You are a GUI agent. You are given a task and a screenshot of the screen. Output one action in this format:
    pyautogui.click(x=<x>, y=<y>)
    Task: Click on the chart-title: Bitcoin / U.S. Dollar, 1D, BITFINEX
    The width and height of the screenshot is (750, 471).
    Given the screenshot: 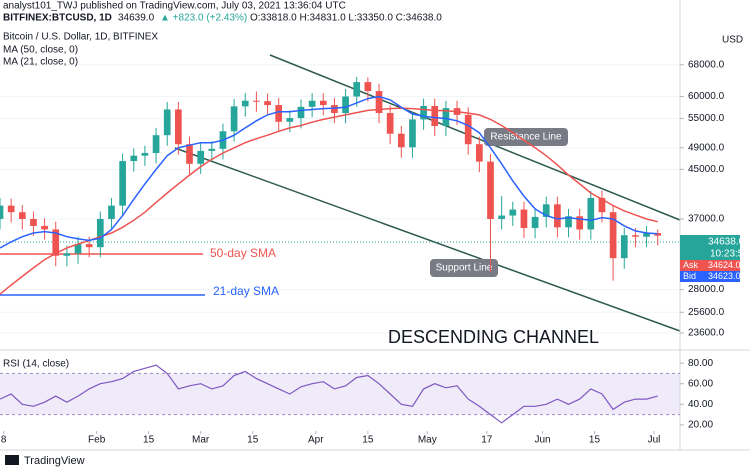 What is the action you would take?
    pyautogui.click(x=80, y=37)
    